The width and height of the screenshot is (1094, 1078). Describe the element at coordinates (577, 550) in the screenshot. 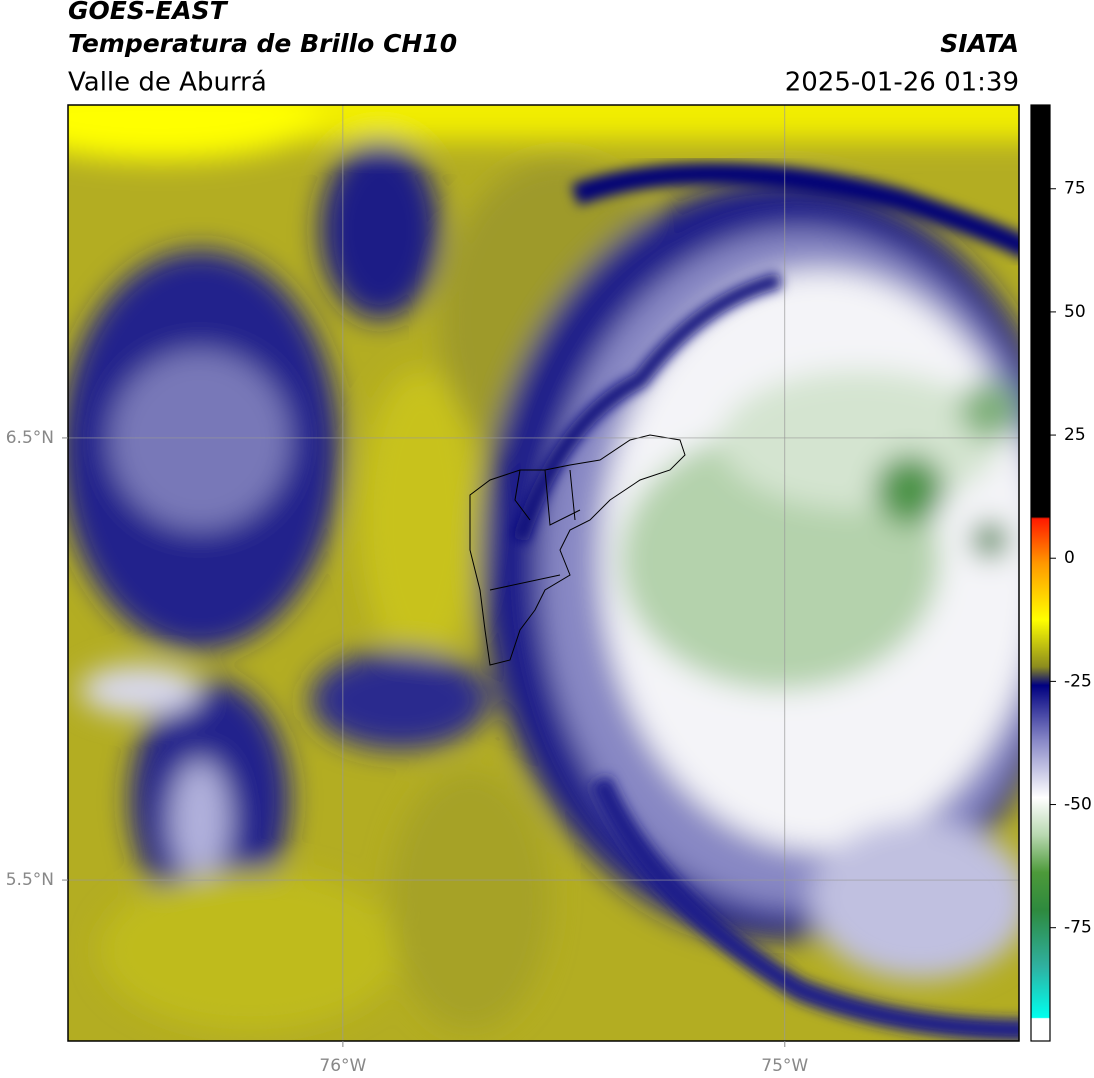

I see `municipal-borders` at that location.